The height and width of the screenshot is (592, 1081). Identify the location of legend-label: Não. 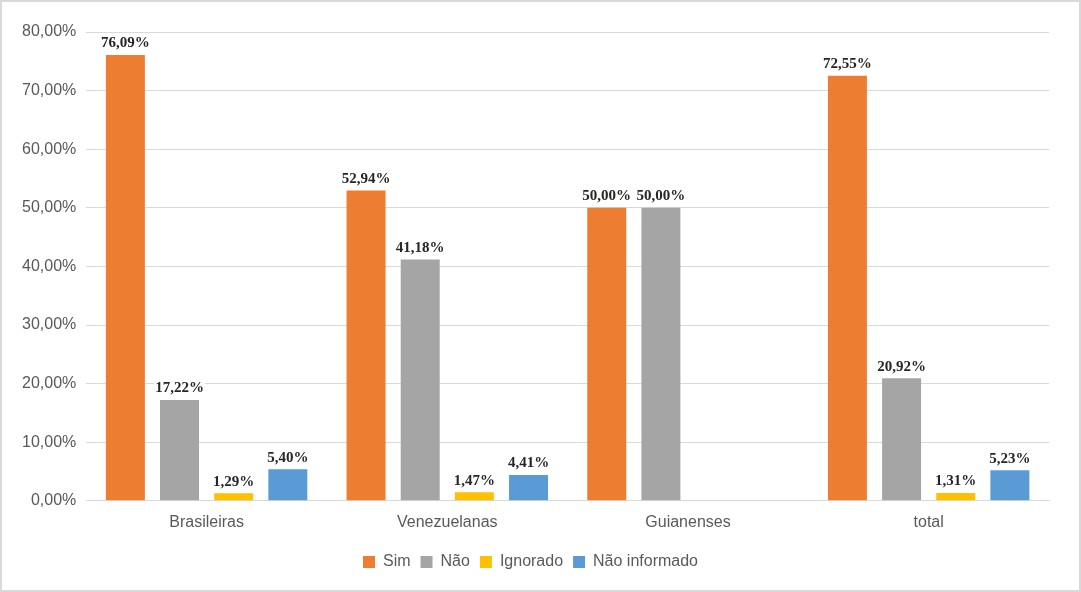
(455, 561).